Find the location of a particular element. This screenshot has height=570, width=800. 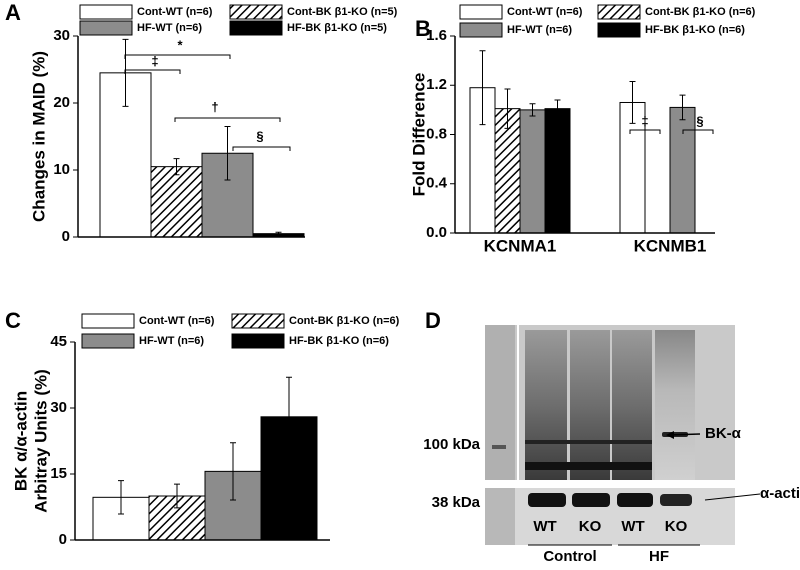

annotation: * is located at coordinates (180, 44).